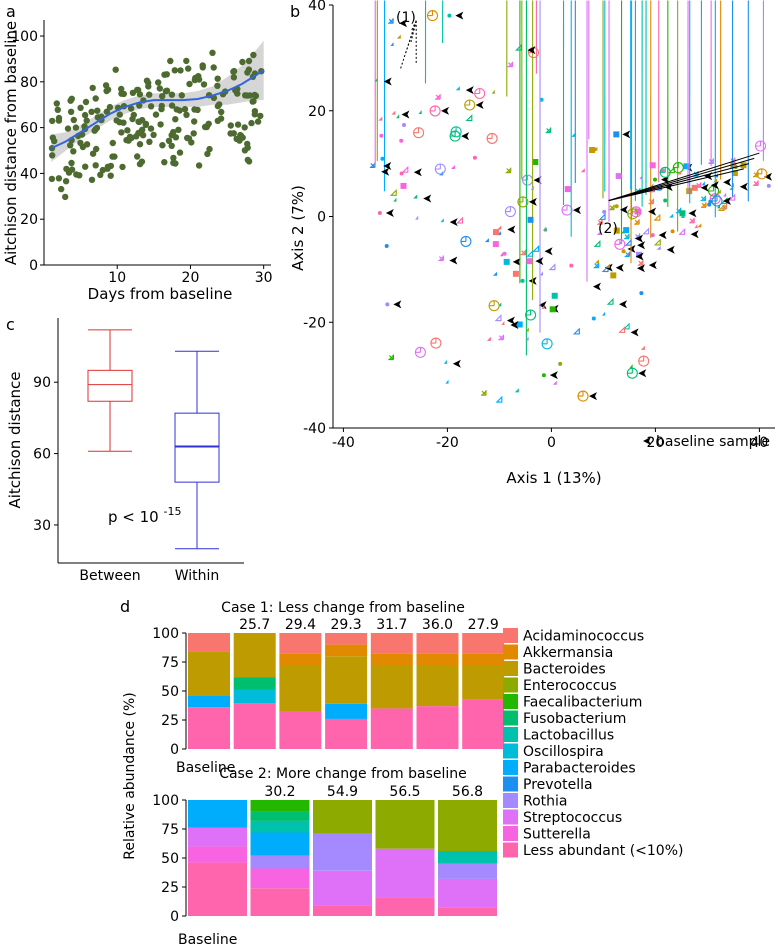 The width and height of the screenshot is (778, 950). Describe the element at coordinates (174, 750) in the screenshot. I see `y-tick-label: 0` at that location.